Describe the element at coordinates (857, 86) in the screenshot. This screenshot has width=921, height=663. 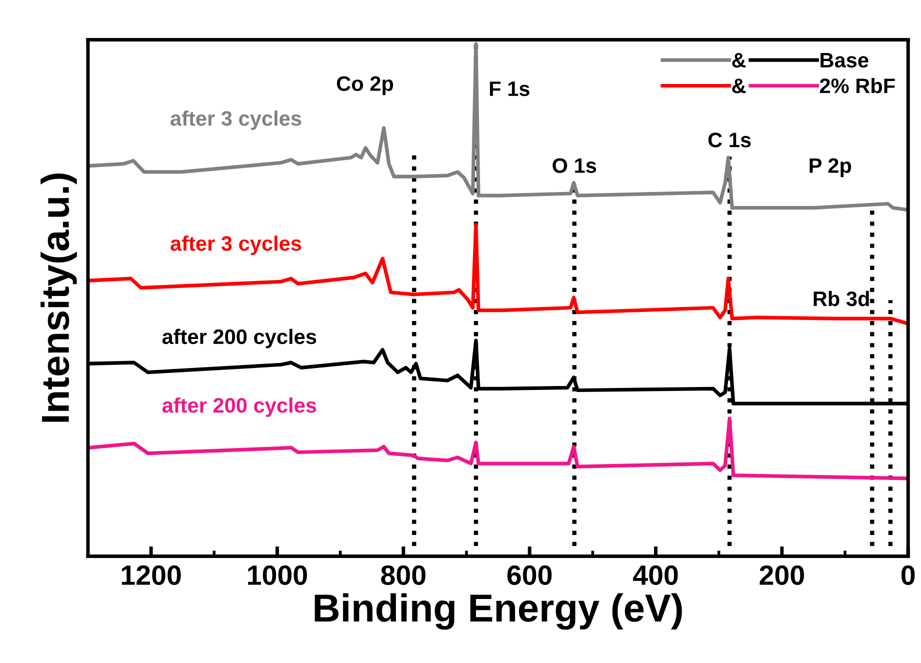
I see `annotation: 2% RbF` at that location.